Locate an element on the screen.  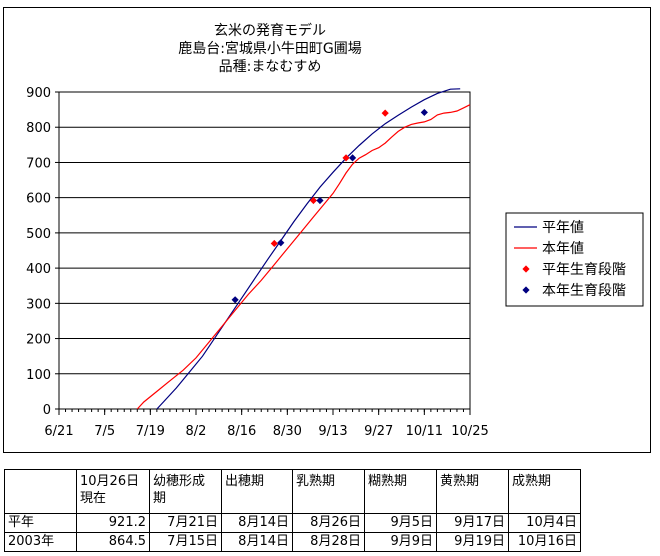
table-row: 2003年 864.5 7月15日 8月14日 8月28日 9月9日 9月19日 10月16日 is located at coordinates (292, 542).